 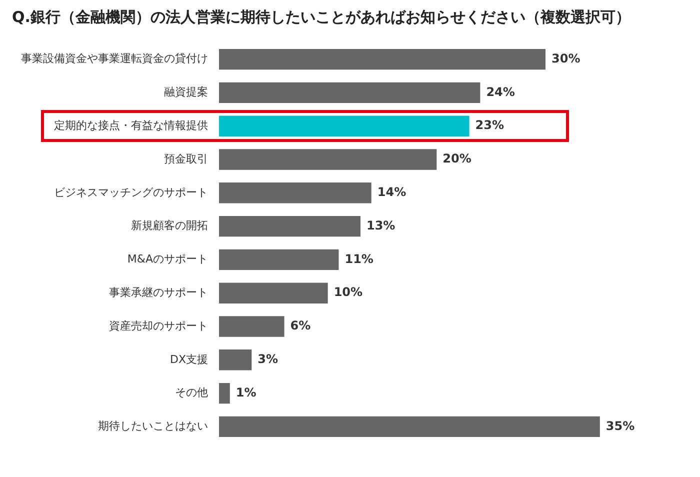 What do you see at coordinates (191, 393) in the screenshot?
I see `y-tick-label: その他` at bounding box center [191, 393].